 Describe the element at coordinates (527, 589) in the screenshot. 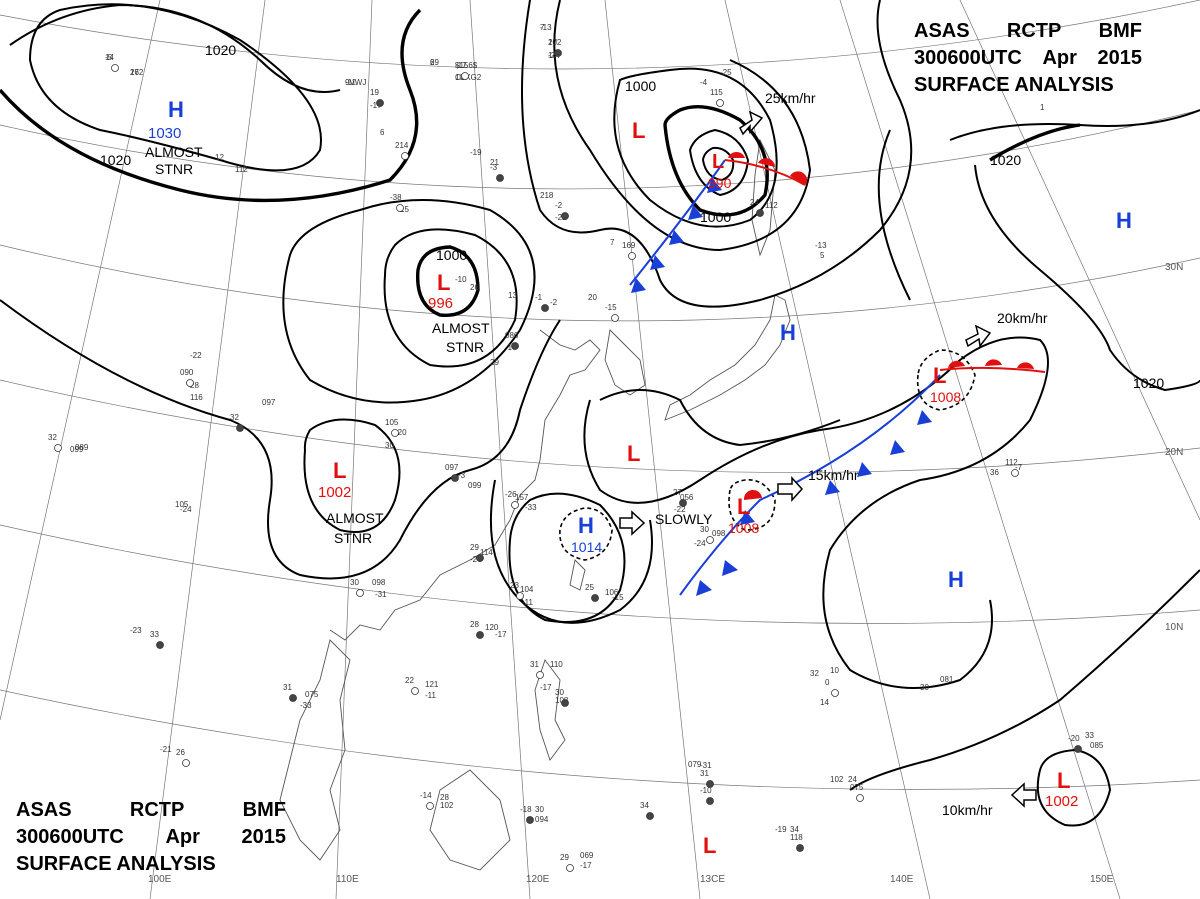

I see `station-value: 104` at that location.